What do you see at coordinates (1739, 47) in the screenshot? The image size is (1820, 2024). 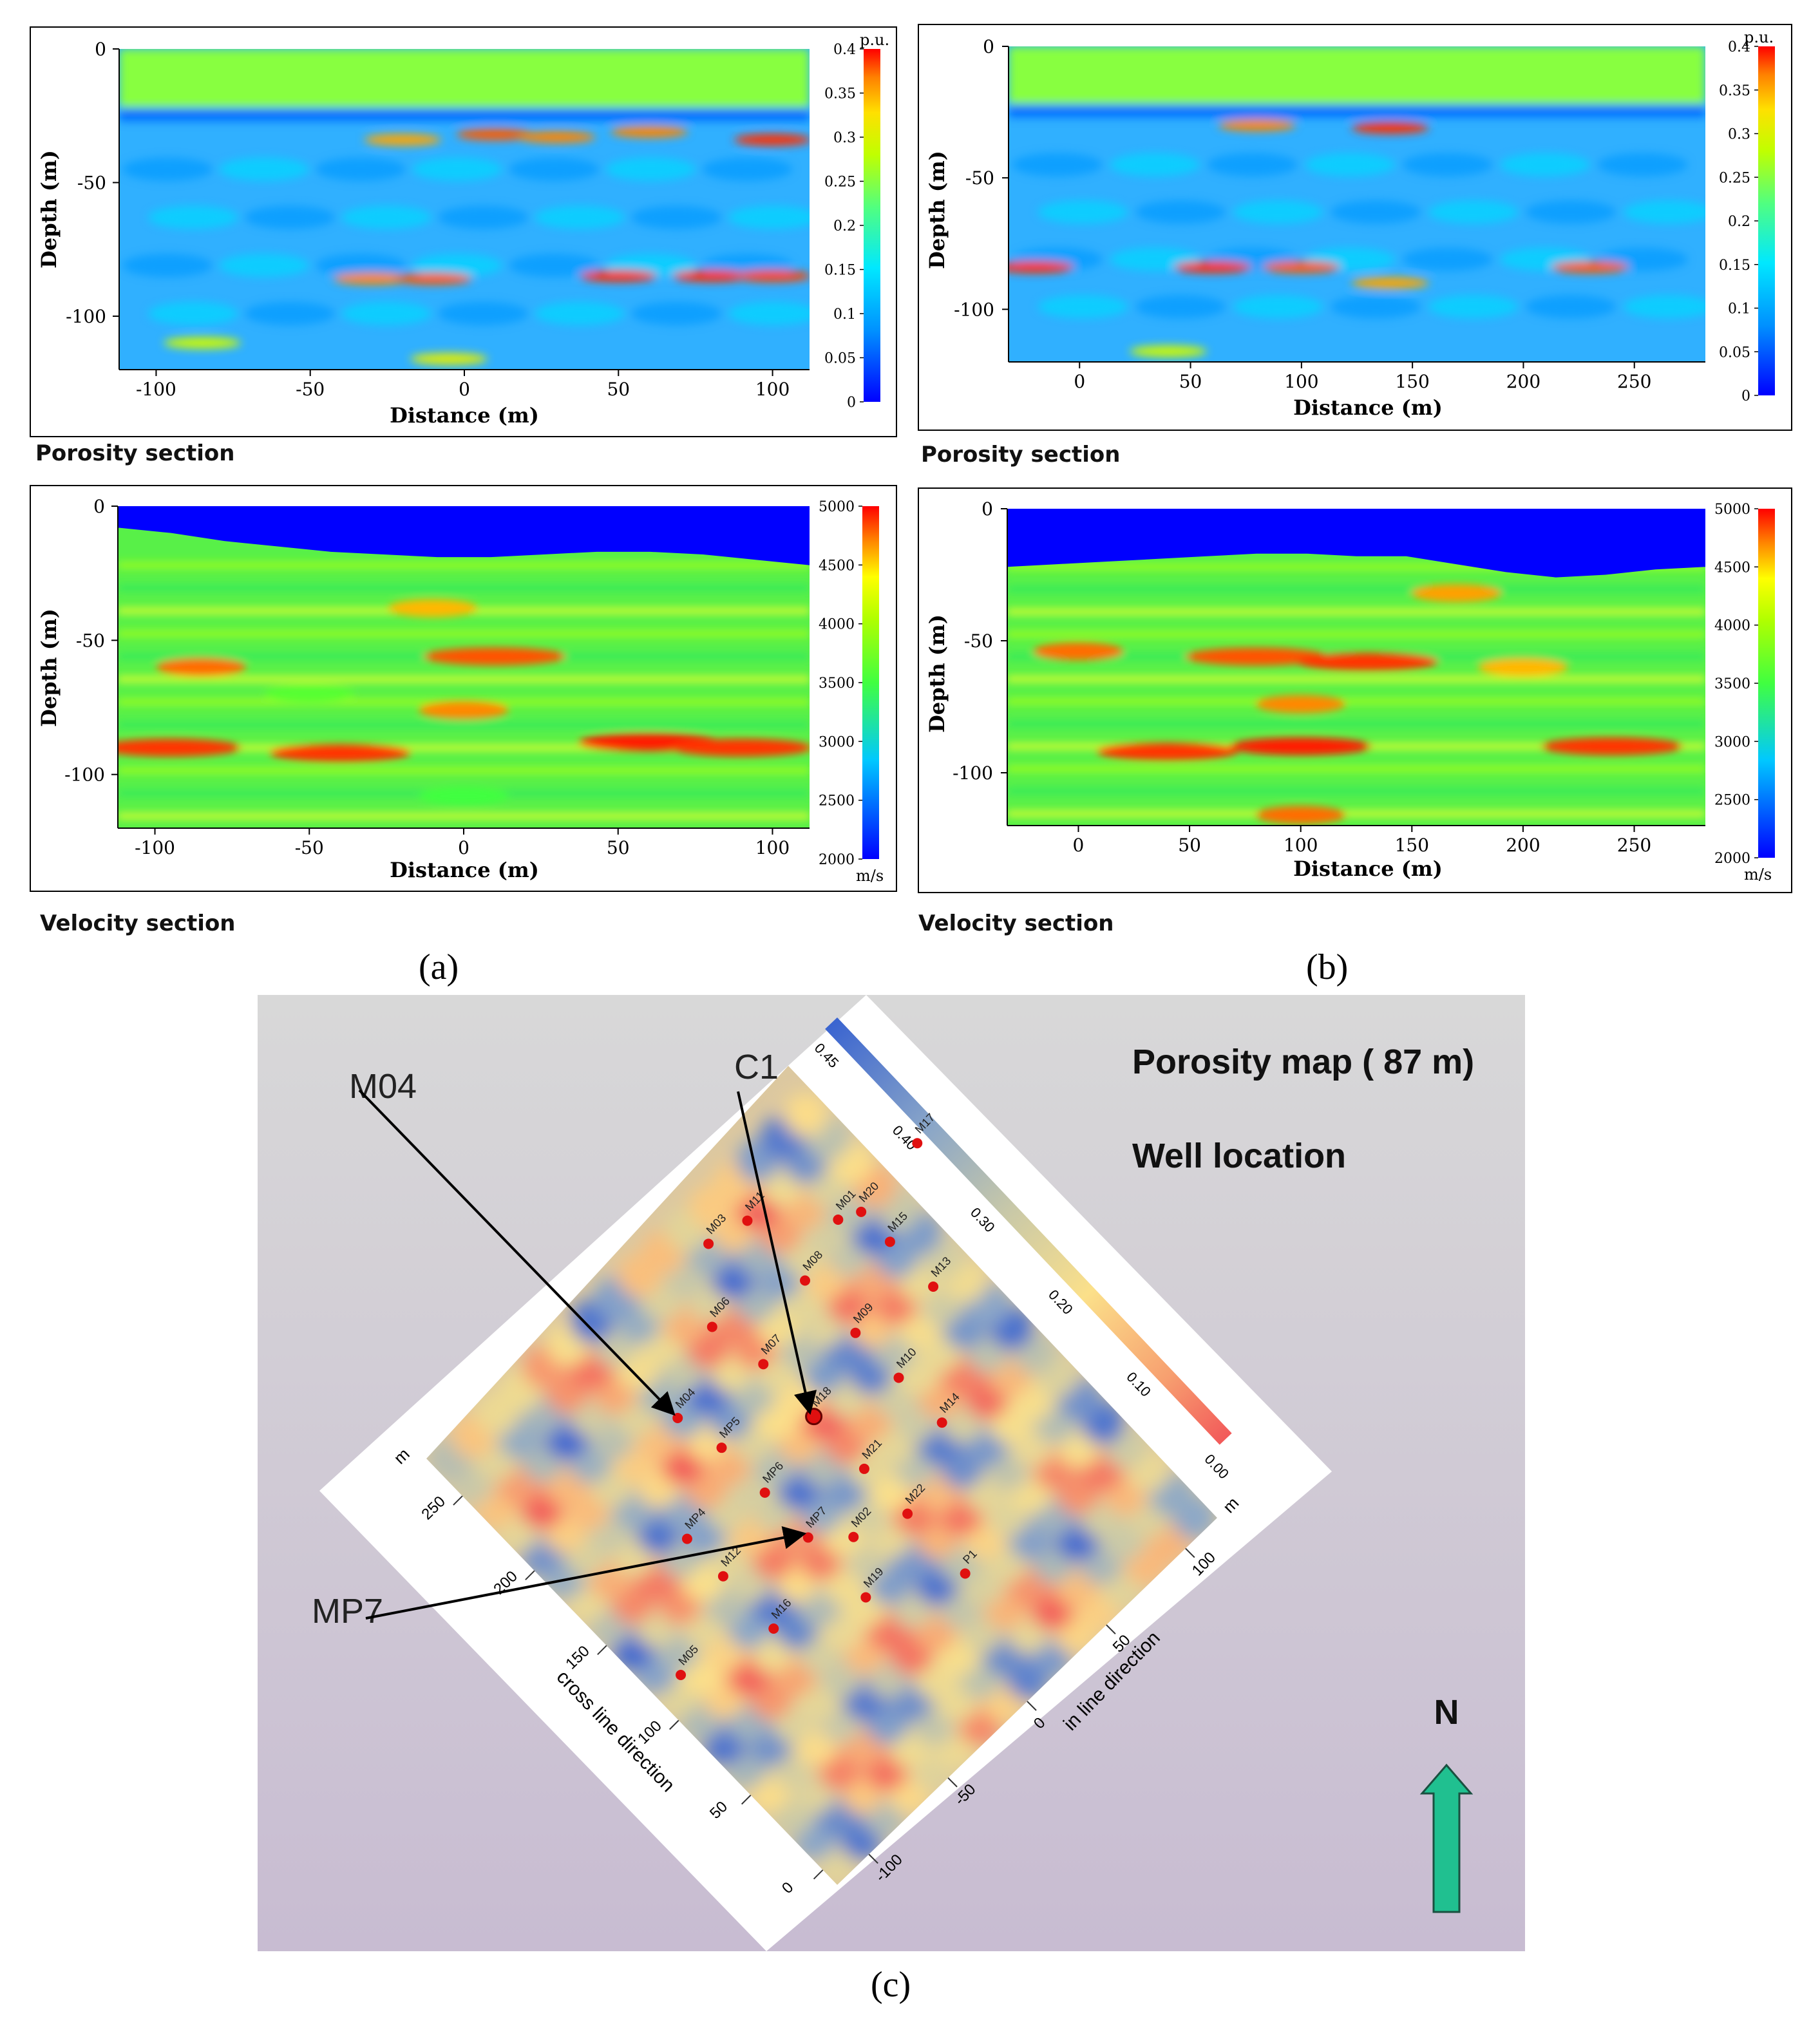 I see `colorbar-tick-label: 0.4` at bounding box center [1739, 47].